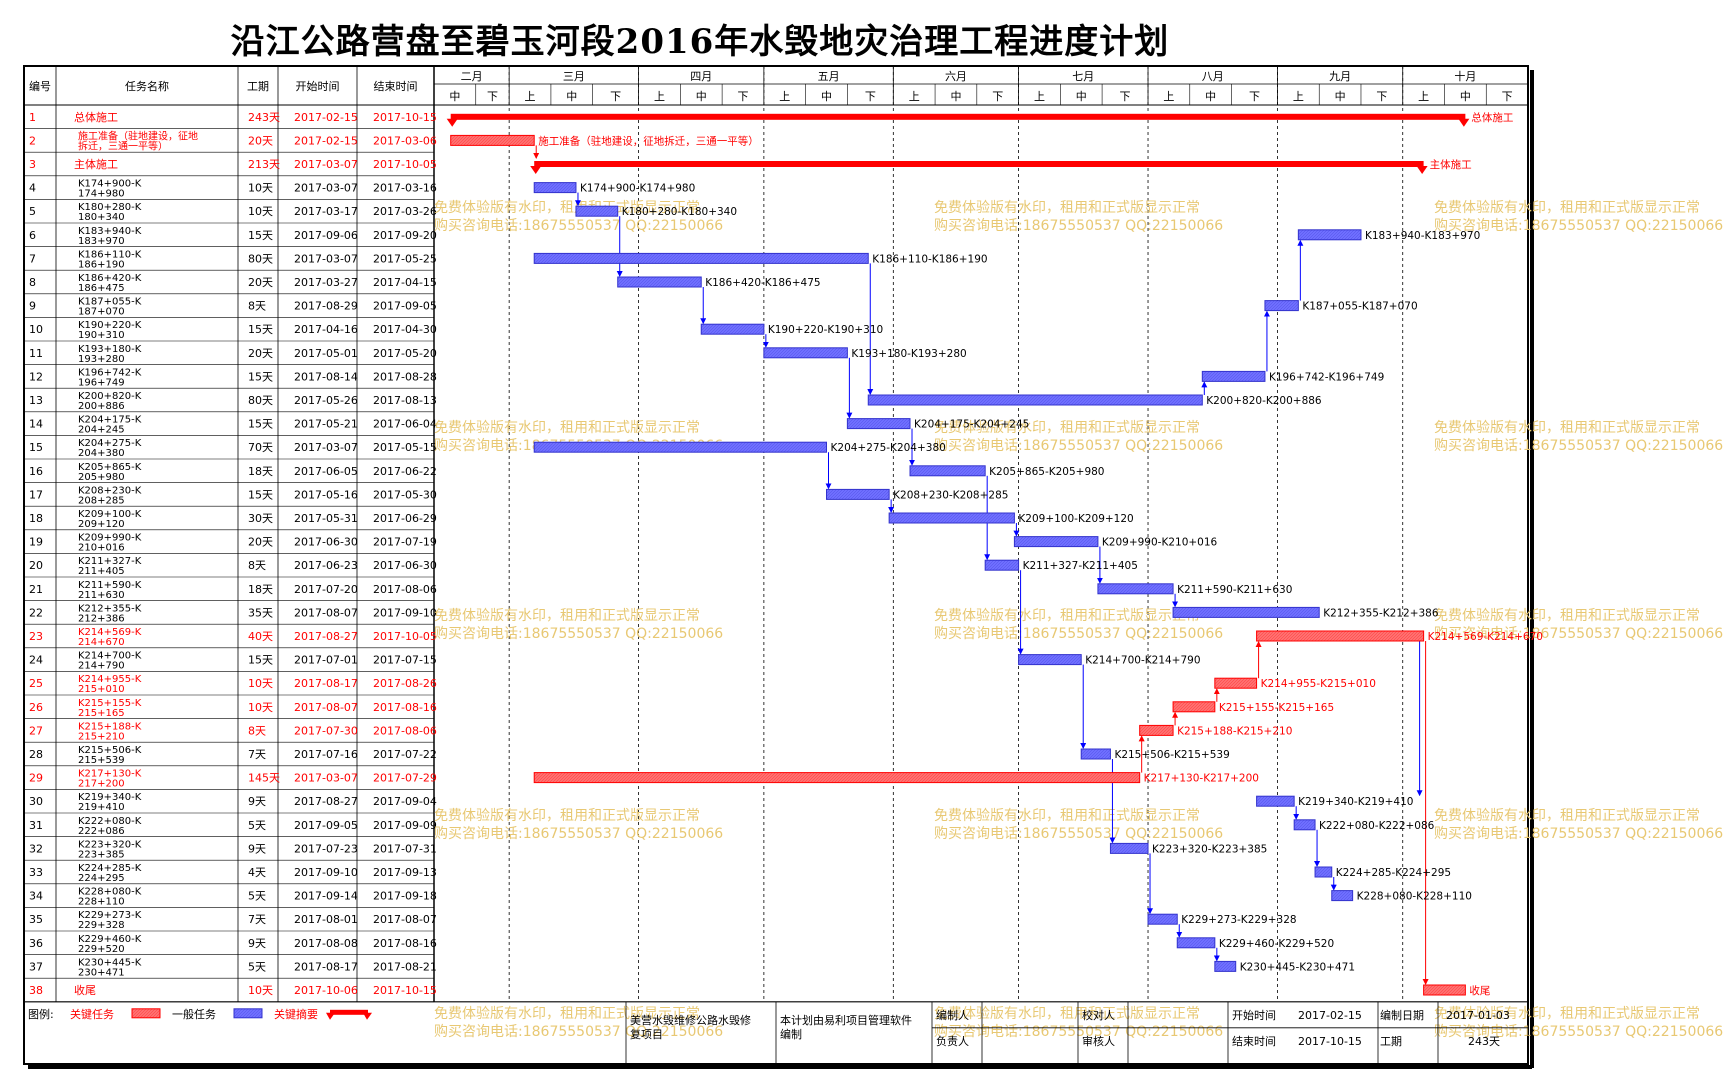  I want to click on cell-duration: 5天, so click(257, 966).